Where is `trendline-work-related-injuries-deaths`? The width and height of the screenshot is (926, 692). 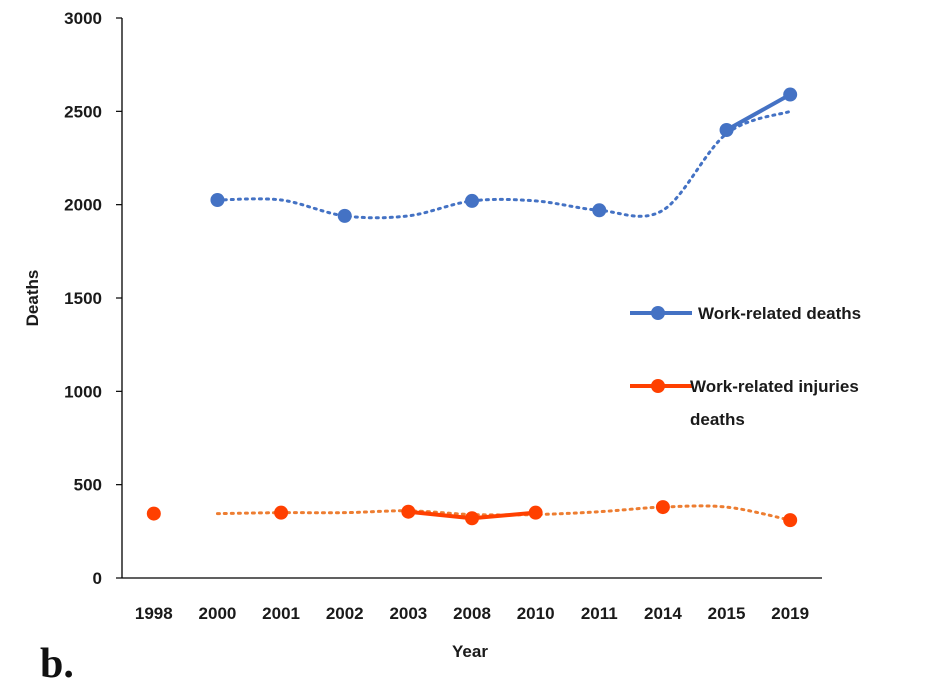
trendline-work-related-injuries-deaths is located at coordinates (503, 513).